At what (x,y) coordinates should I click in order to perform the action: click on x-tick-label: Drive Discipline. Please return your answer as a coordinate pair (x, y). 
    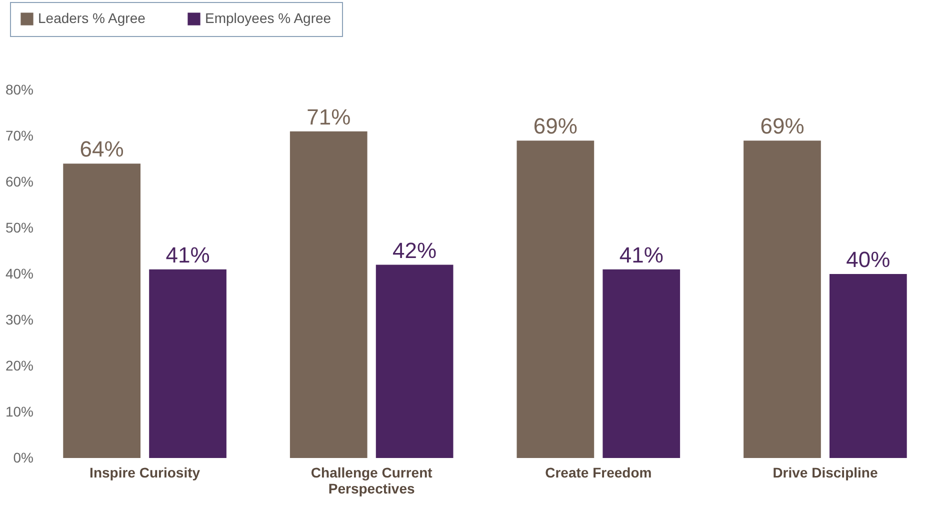
    Looking at the image, I should click on (825, 472).